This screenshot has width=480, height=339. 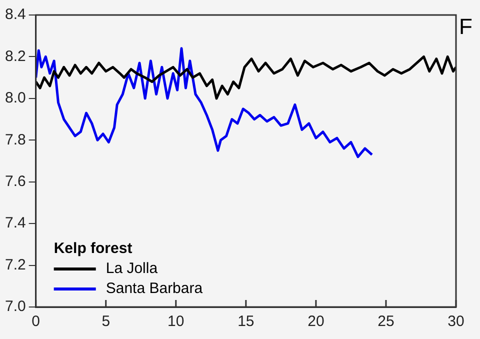 What do you see at coordinates (106, 321) in the screenshot?
I see `x-tick-label: 5` at bounding box center [106, 321].